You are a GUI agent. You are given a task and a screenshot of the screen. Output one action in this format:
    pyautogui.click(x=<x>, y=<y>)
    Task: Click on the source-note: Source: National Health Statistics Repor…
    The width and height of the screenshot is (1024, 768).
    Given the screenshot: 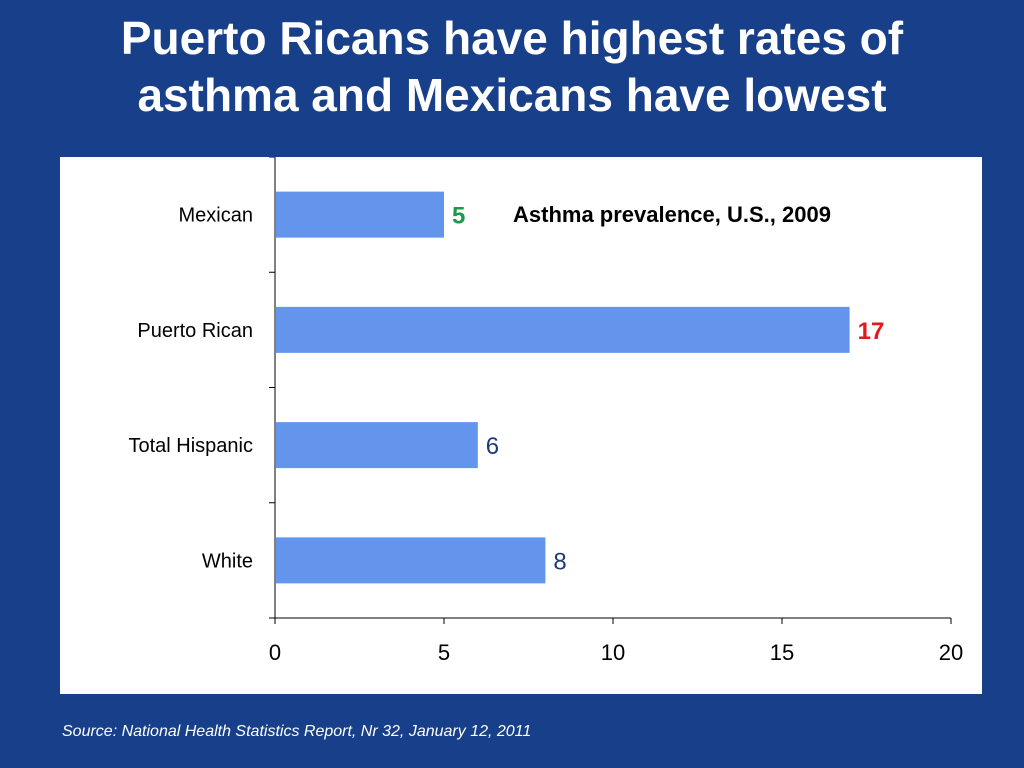 What is the action you would take?
    pyautogui.click(x=297, y=731)
    